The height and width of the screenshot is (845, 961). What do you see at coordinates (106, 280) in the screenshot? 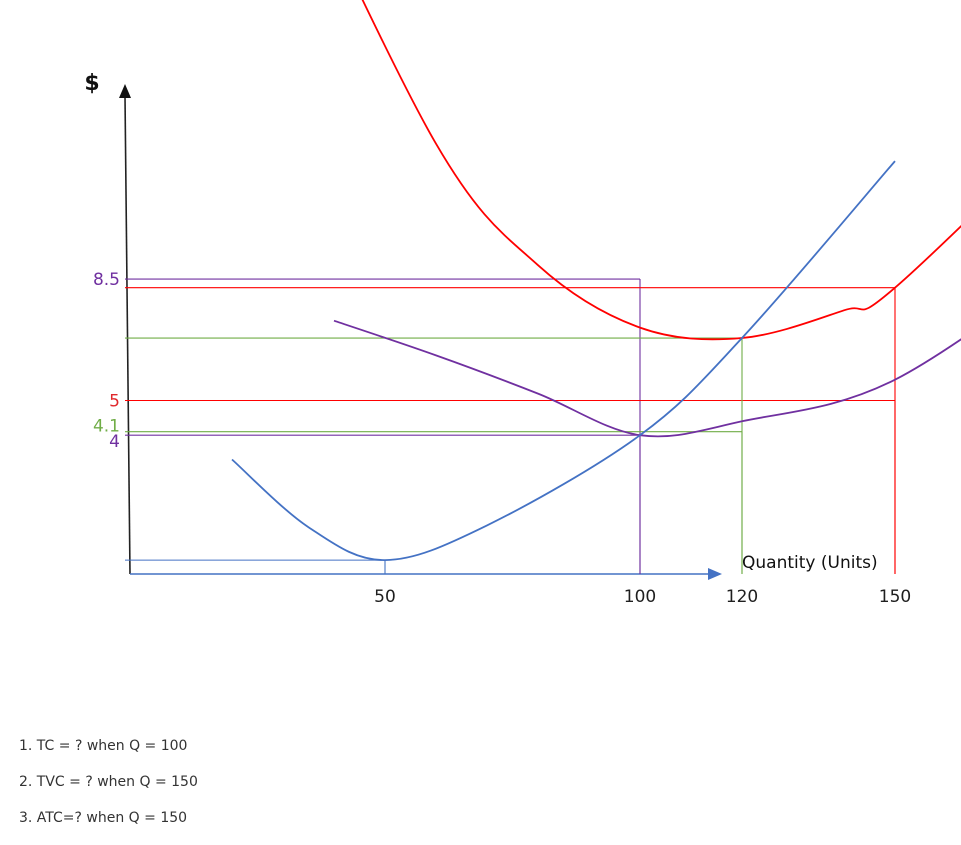
I see `y-tick-label-0: 8.5` at bounding box center [106, 280].